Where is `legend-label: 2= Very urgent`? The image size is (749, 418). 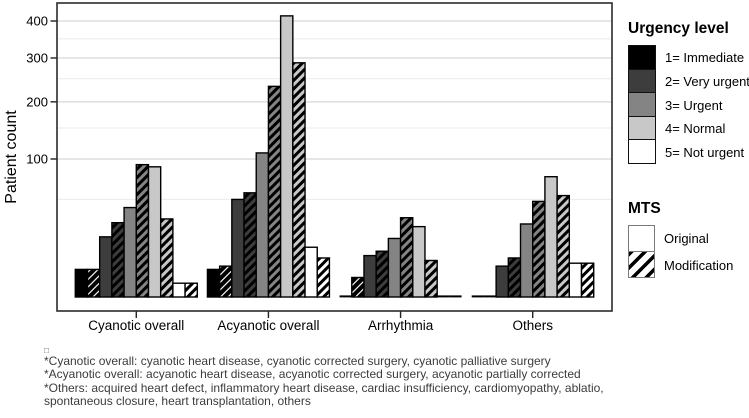 legend-label: 2= Very urgent is located at coordinates (707, 82).